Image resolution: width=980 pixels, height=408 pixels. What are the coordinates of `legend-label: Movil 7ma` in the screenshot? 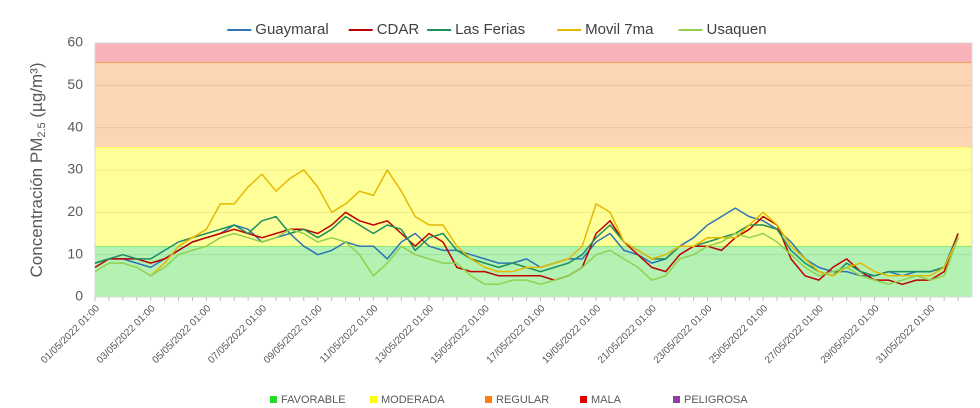 It's located at (619, 29).